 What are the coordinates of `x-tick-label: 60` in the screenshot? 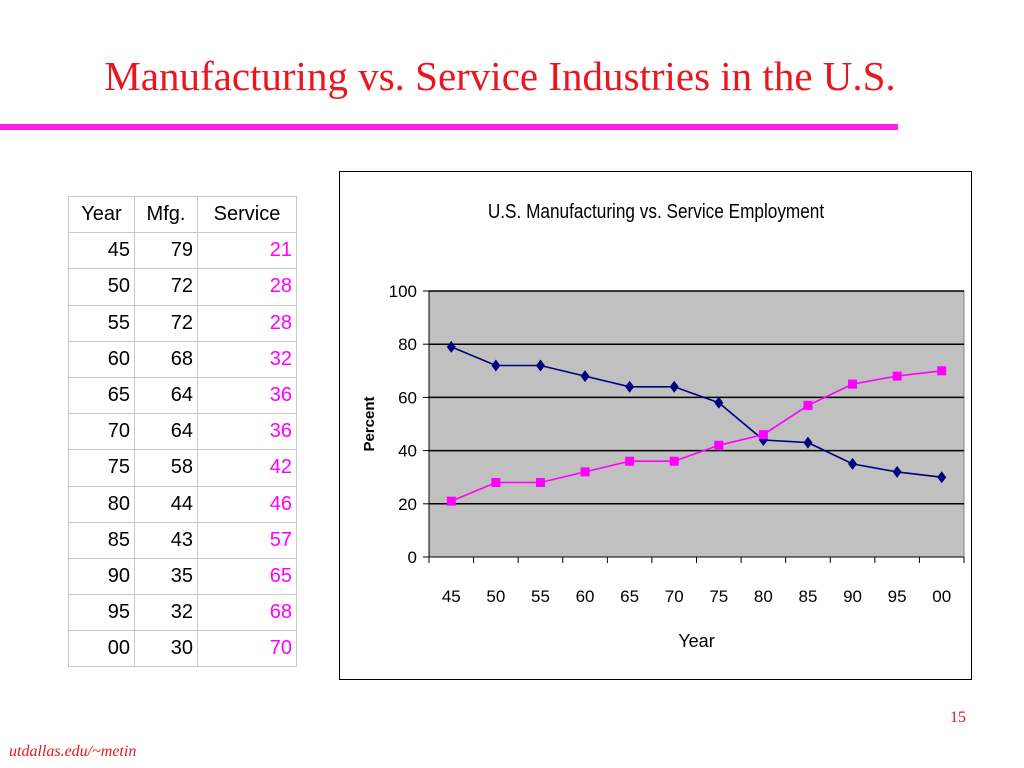 It's located at (585, 596).